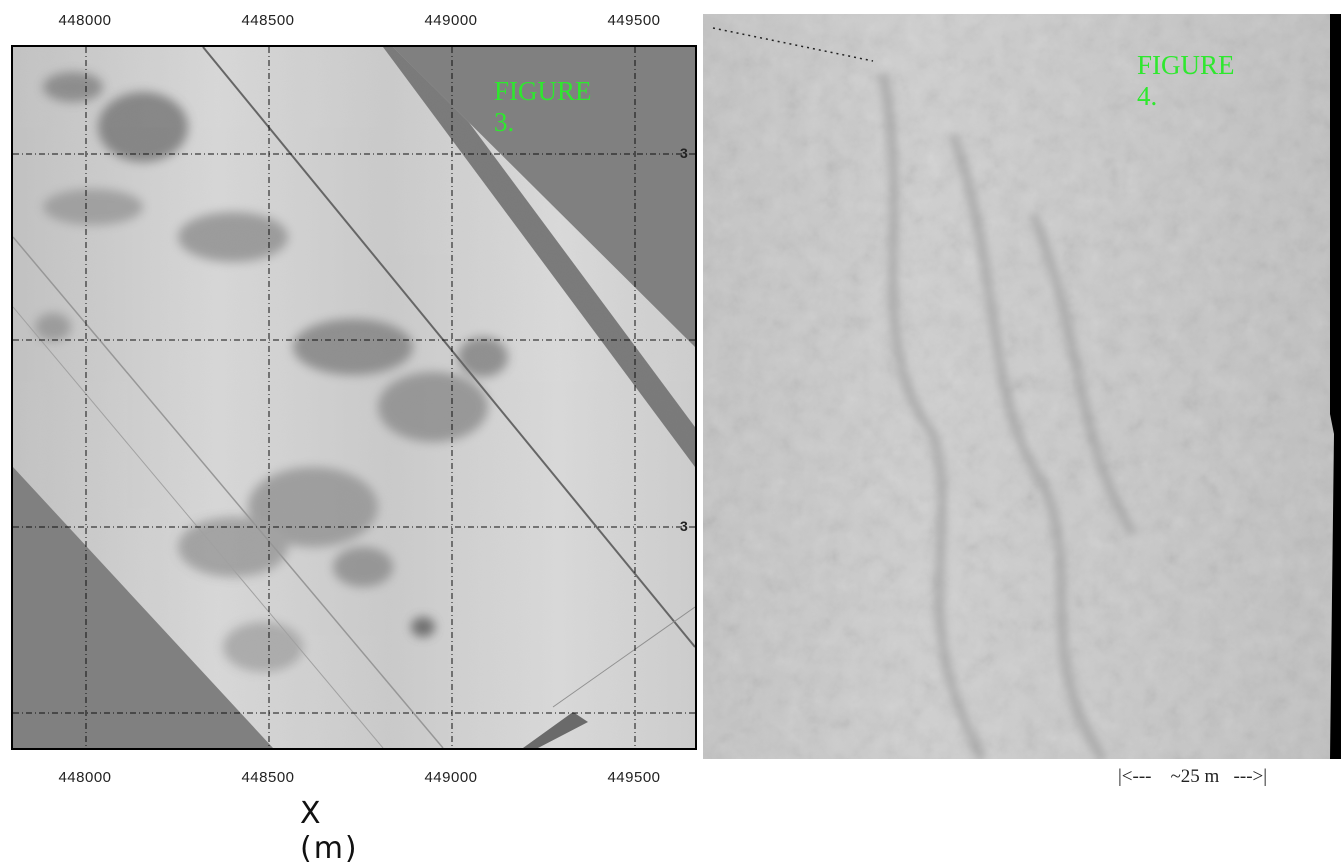 The width and height of the screenshot is (1341, 866). I want to click on x-tick-top-448000: 448000, so click(85, 20).